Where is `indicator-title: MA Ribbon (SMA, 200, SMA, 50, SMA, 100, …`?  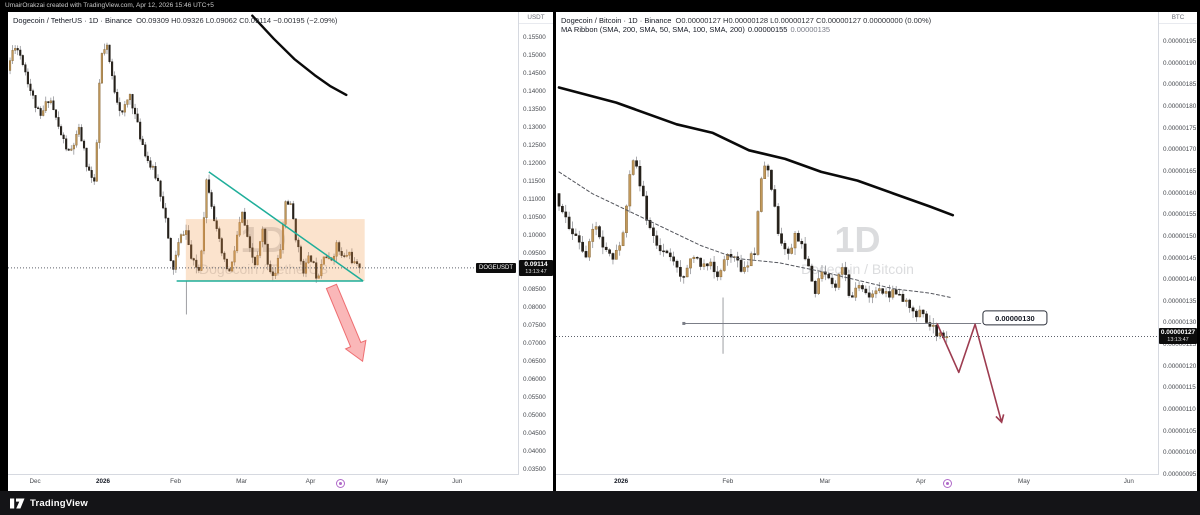
indicator-title: MA Ribbon (SMA, 200, SMA, 50, SMA, 100, … is located at coordinates (653, 29).